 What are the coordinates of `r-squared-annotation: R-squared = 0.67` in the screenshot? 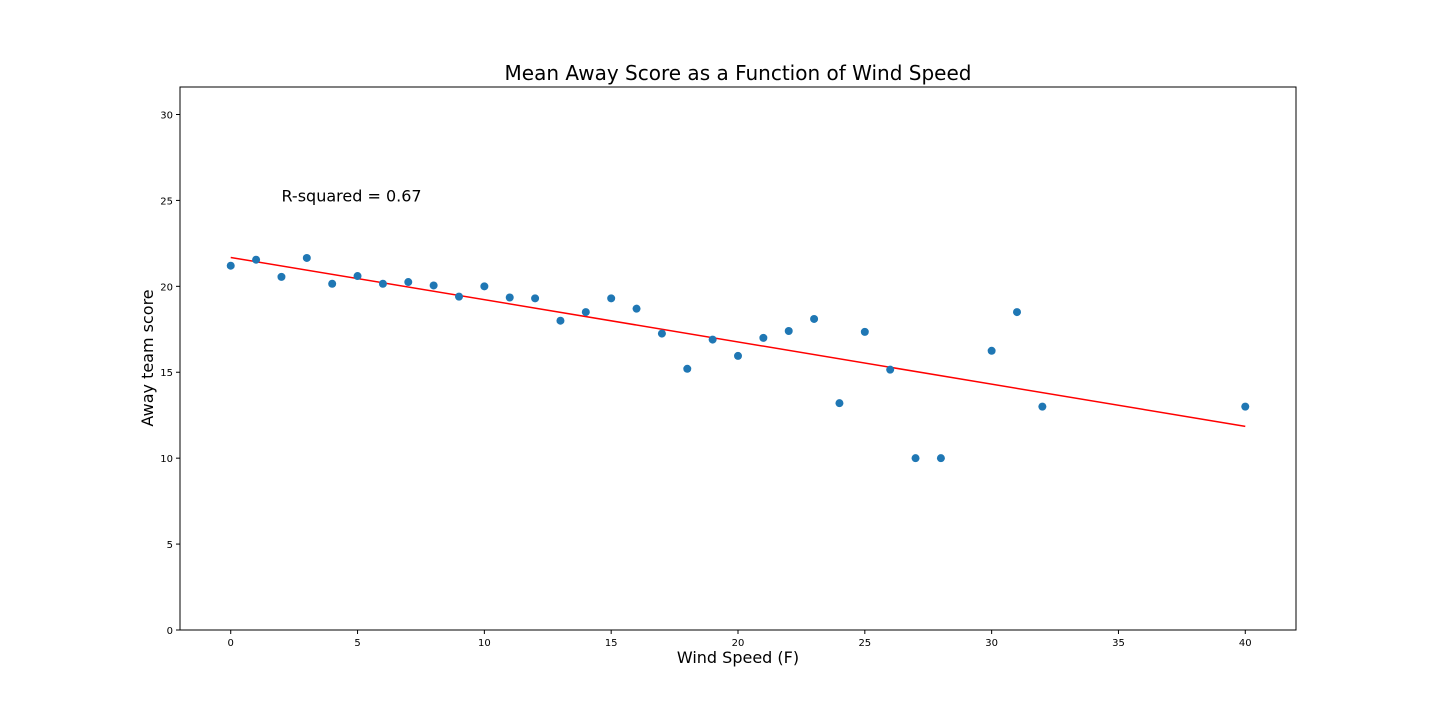 It's located at (351, 195).